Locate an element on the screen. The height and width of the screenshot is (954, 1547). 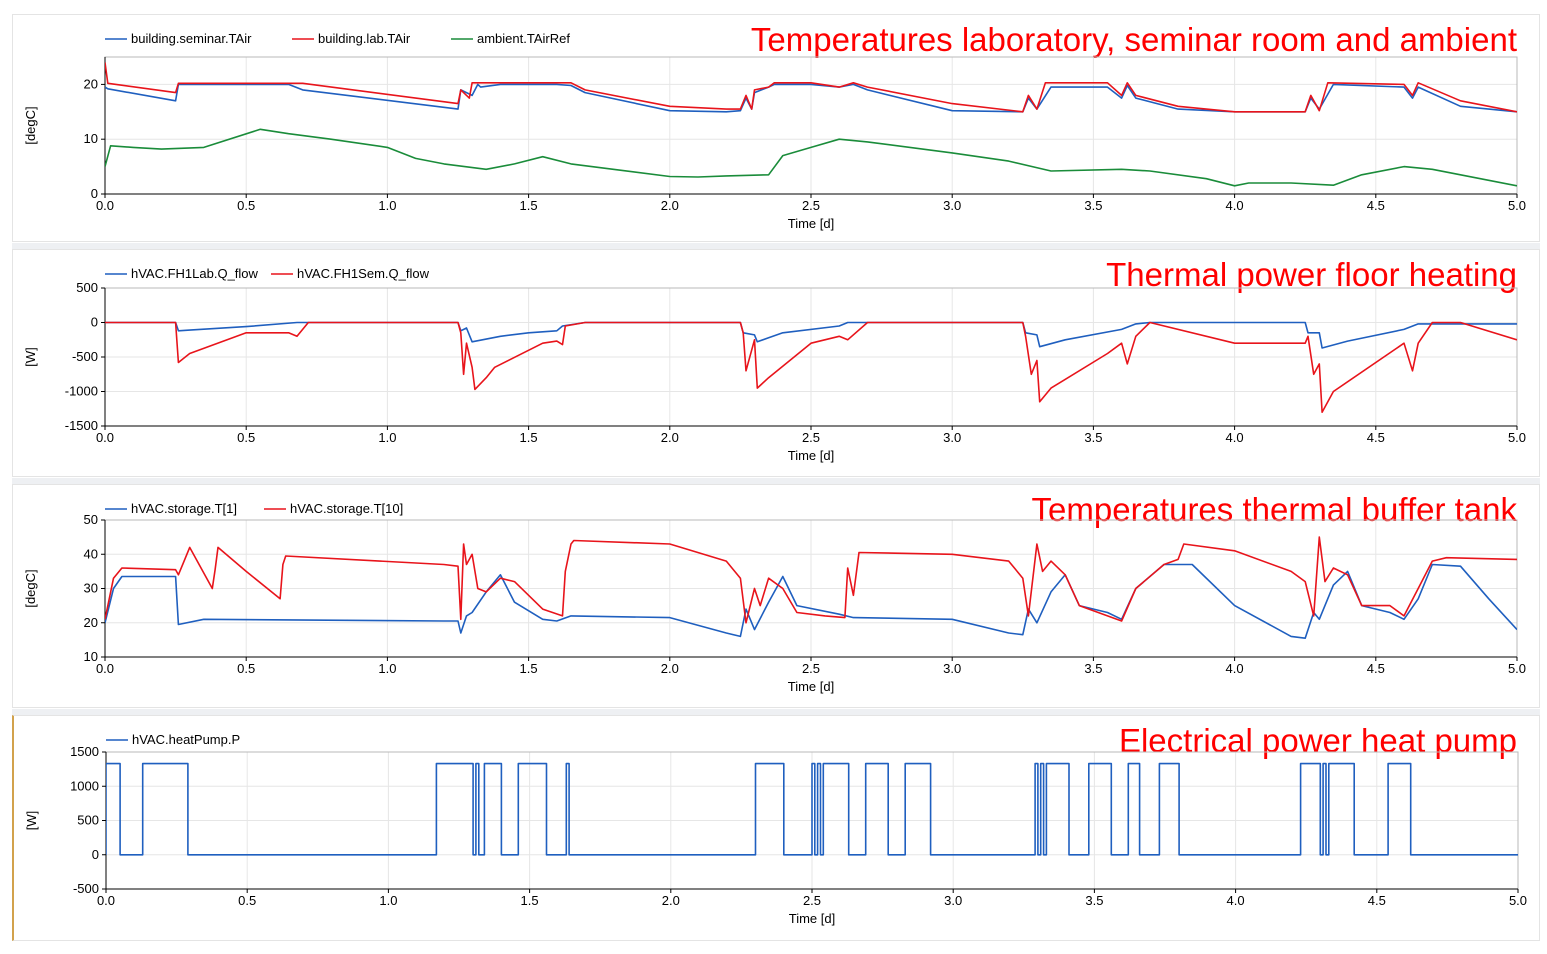
legend-label: ambient.TAirRef is located at coordinates (523, 38).